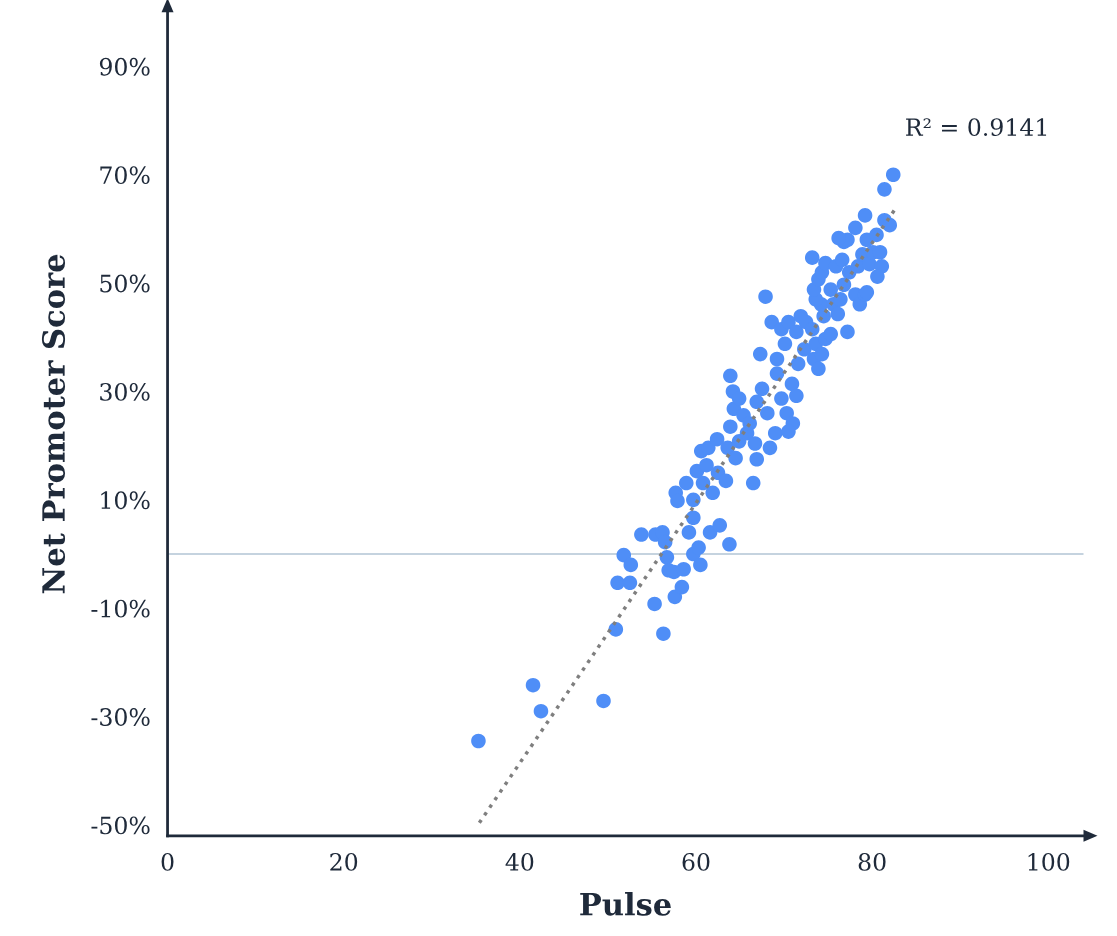 This screenshot has width=1117, height=936. Describe the element at coordinates (625, 904) in the screenshot. I see `x-axis-title: Pulse` at that location.